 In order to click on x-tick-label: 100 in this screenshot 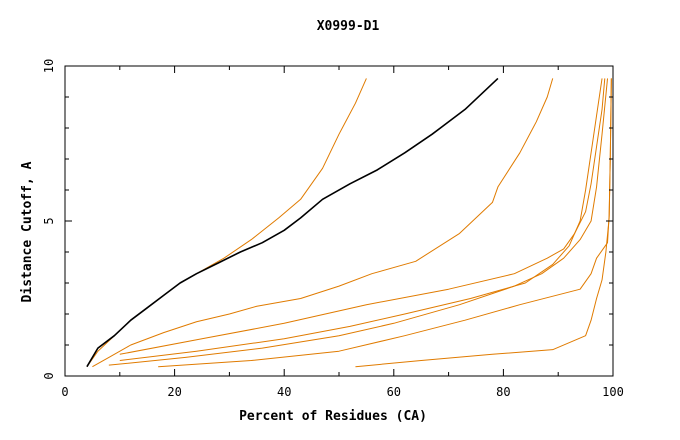, I will do `click(613, 392)`.